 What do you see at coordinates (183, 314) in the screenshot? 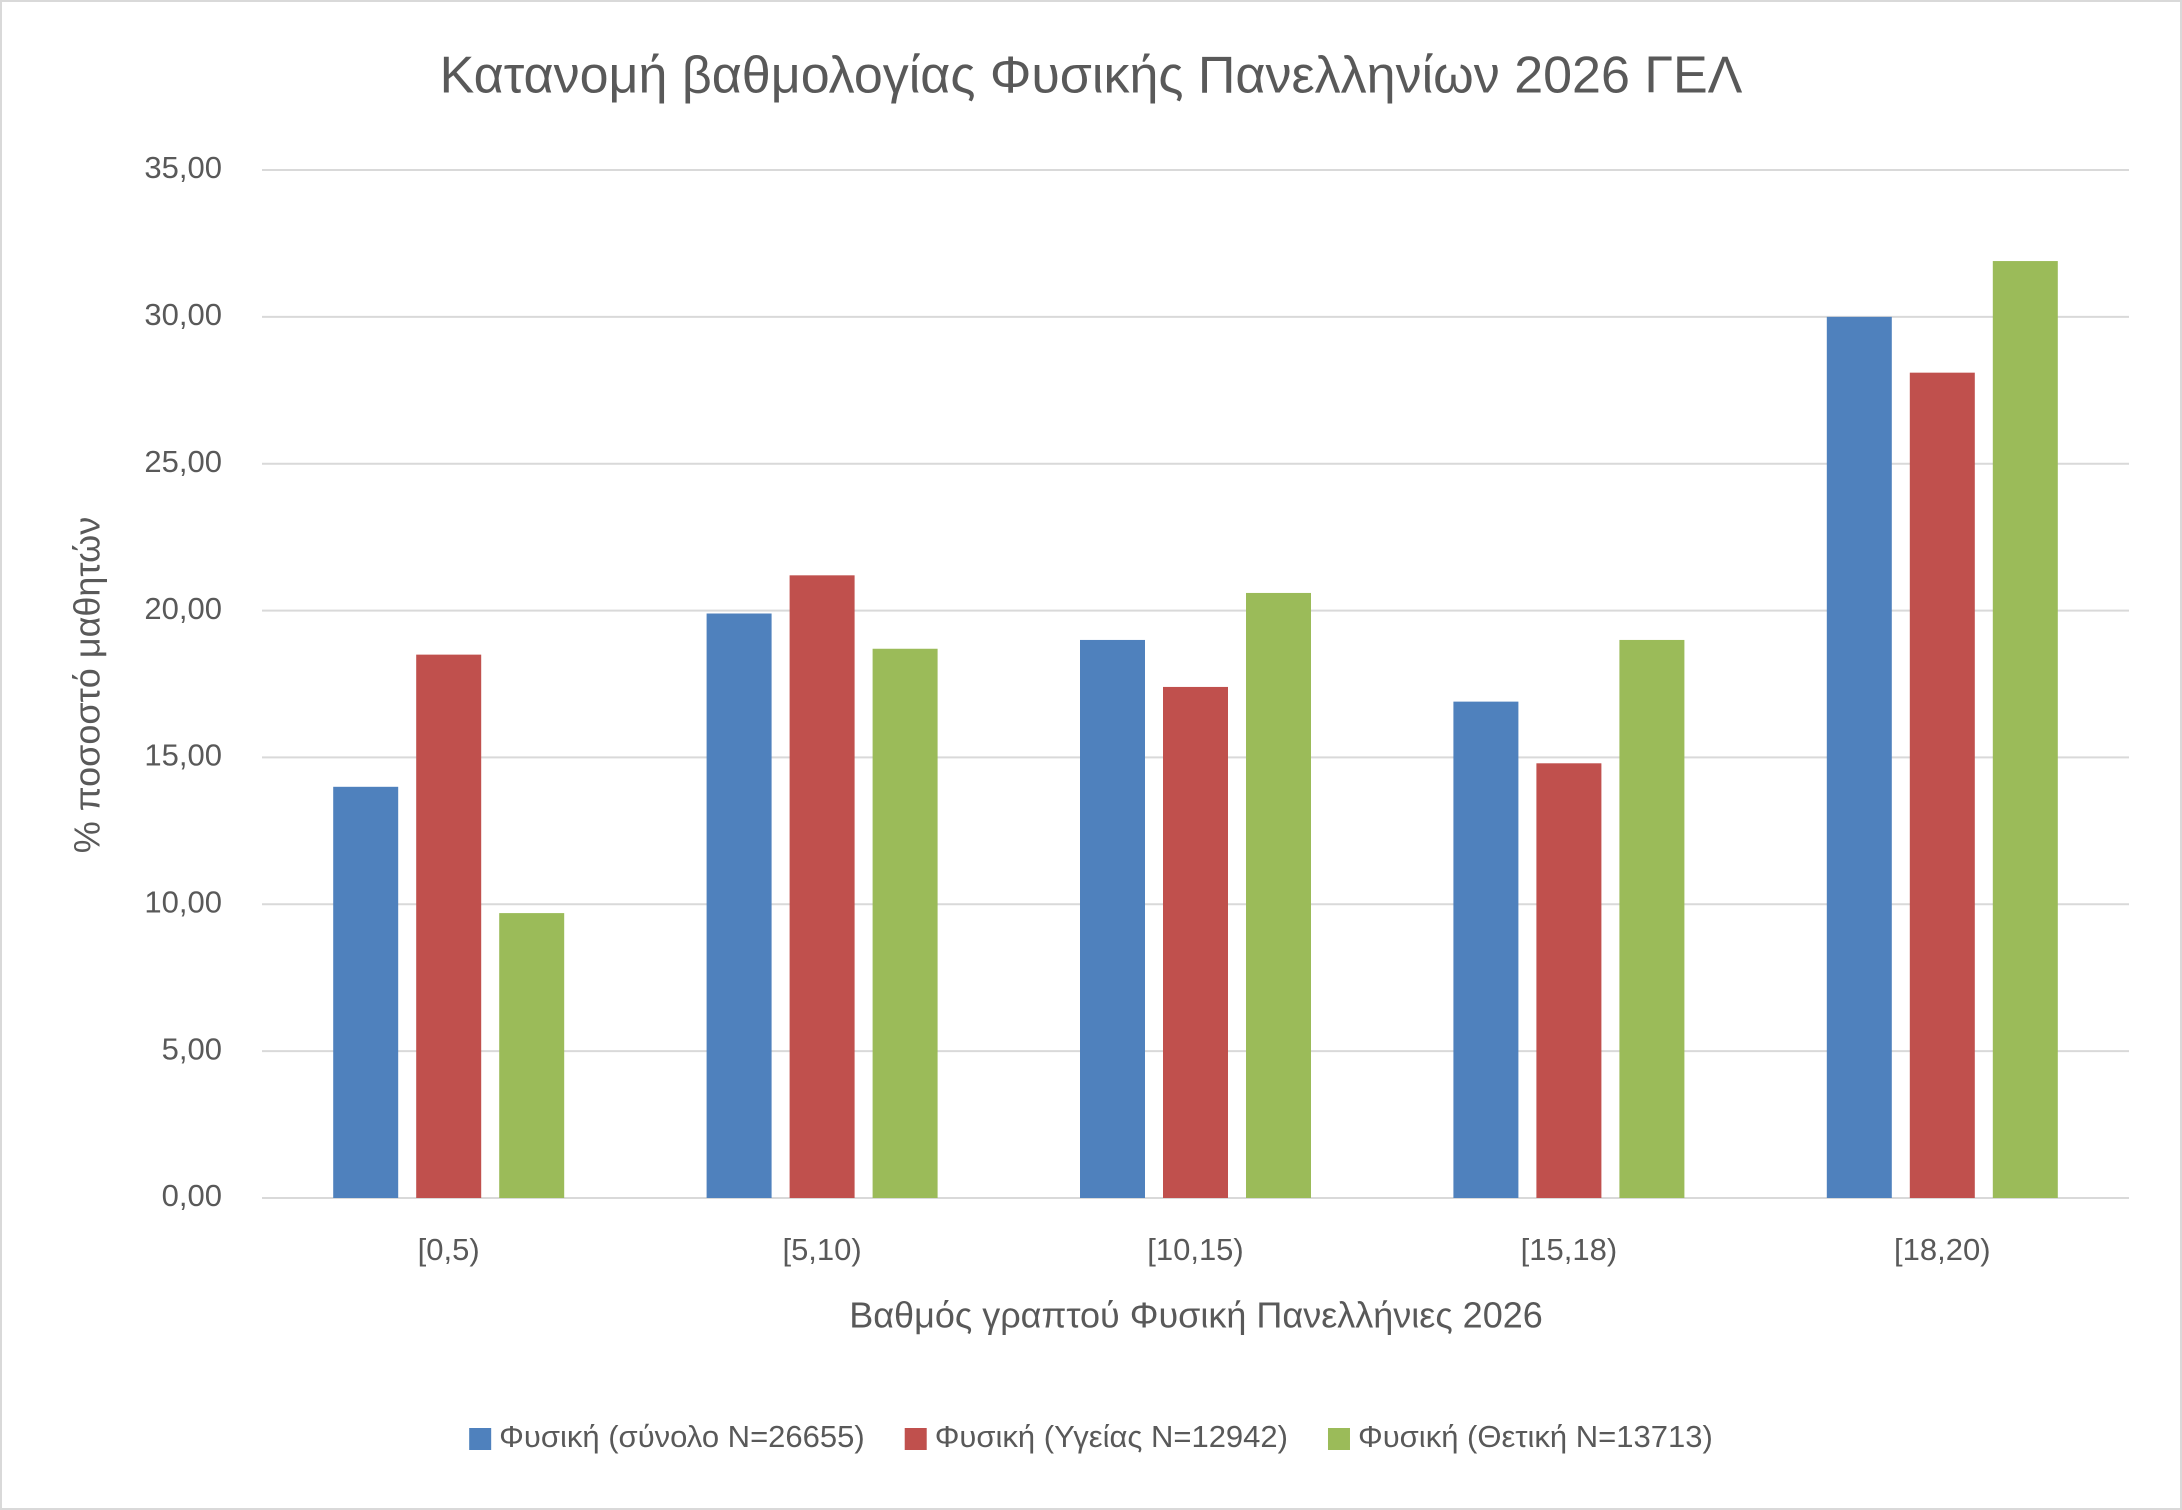
I see `y-tick-label: 30,00` at bounding box center [183, 314].